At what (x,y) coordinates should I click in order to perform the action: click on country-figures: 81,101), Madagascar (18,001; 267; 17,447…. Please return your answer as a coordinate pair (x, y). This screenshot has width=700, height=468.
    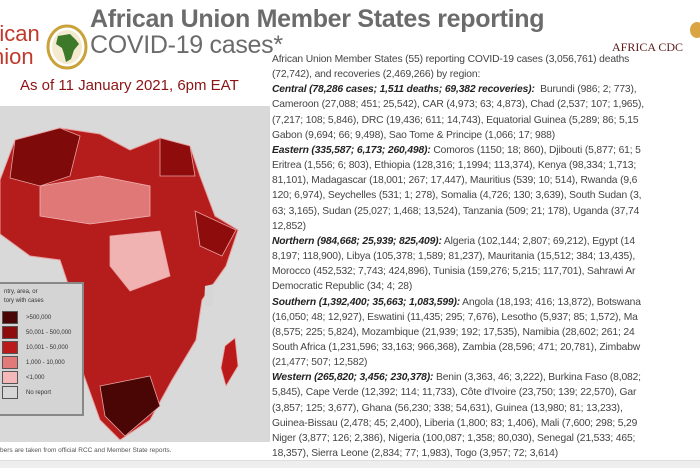
    Looking at the image, I should click on (455, 181).